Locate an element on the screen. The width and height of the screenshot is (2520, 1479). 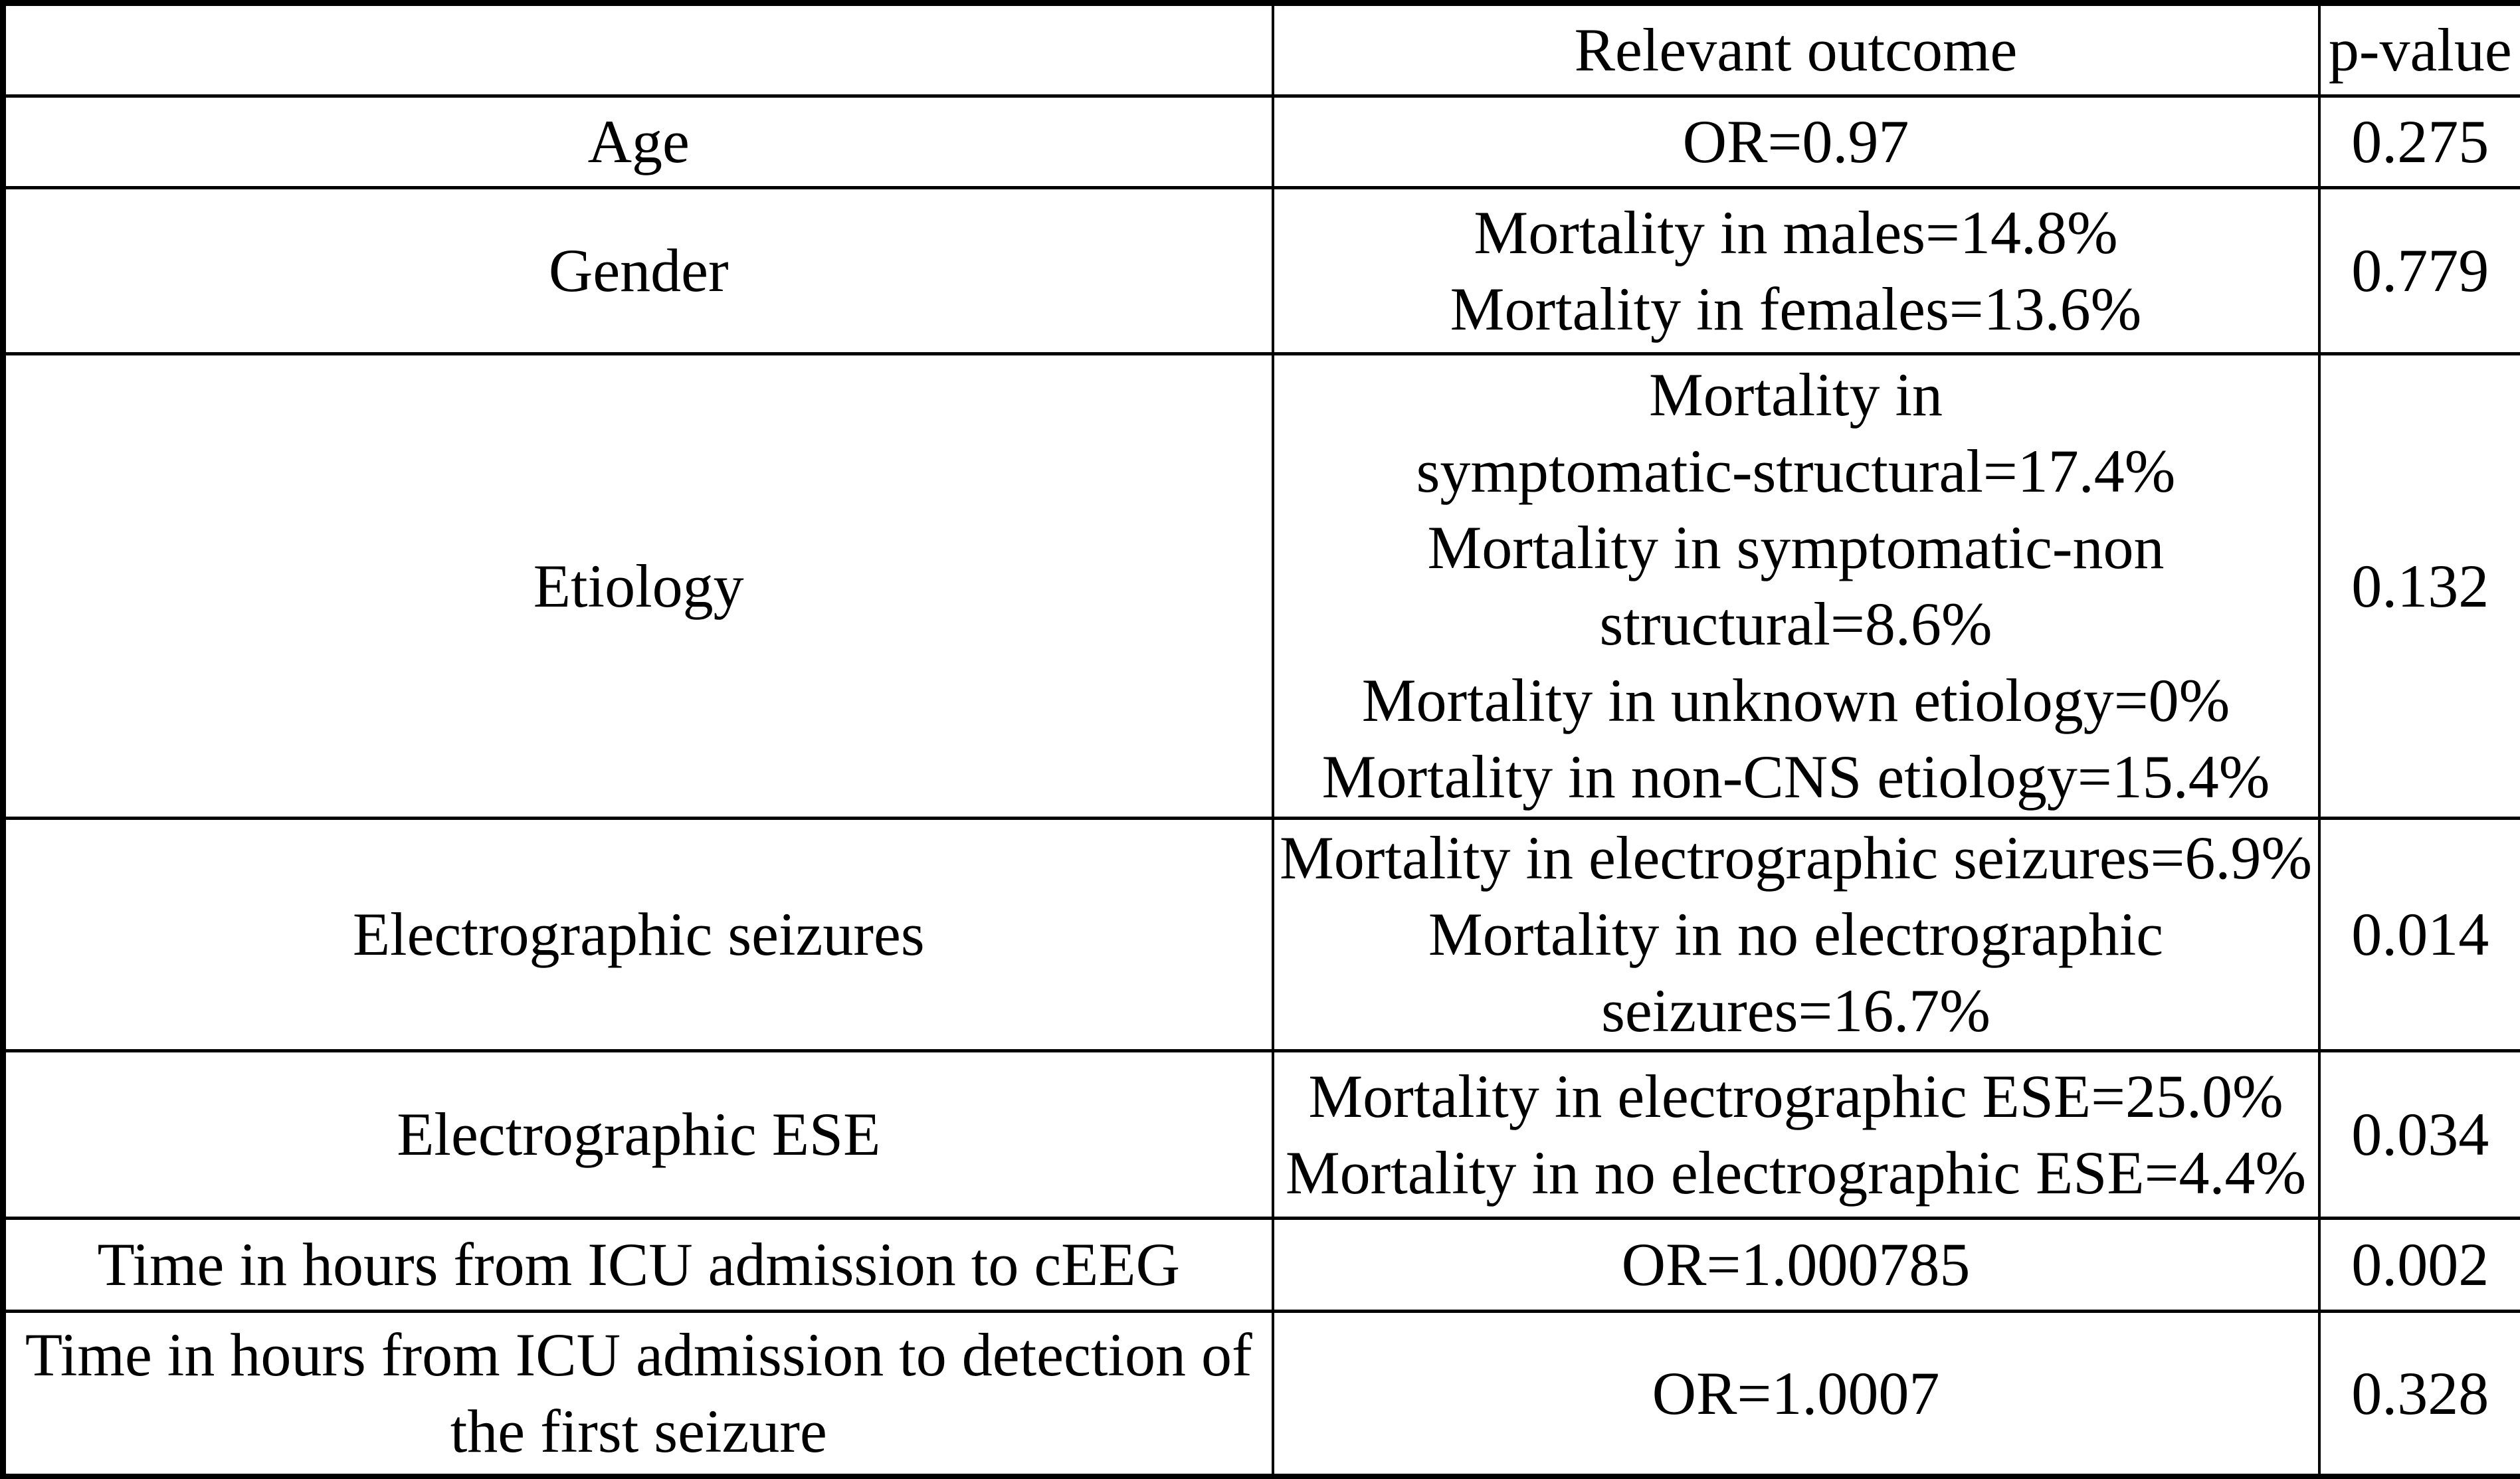
row-label-cell: Time in hours from ICU admission to cEEG is located at coordinates (637, 1265).